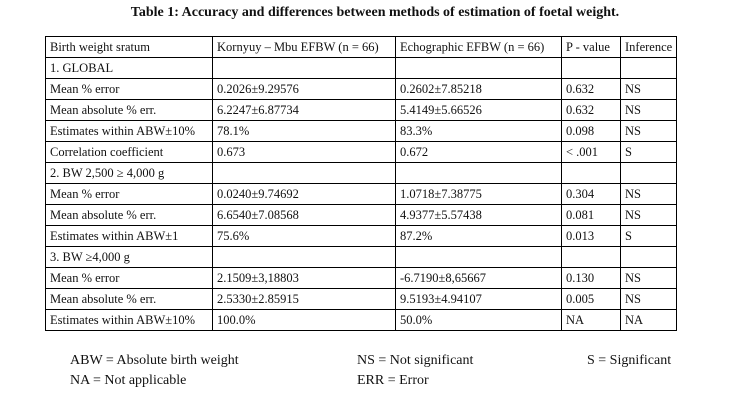  What do you see at coordinates (478, 236) in the screenshot?
I see `table-cell: 87.2%` at bounding box center [478, 236].